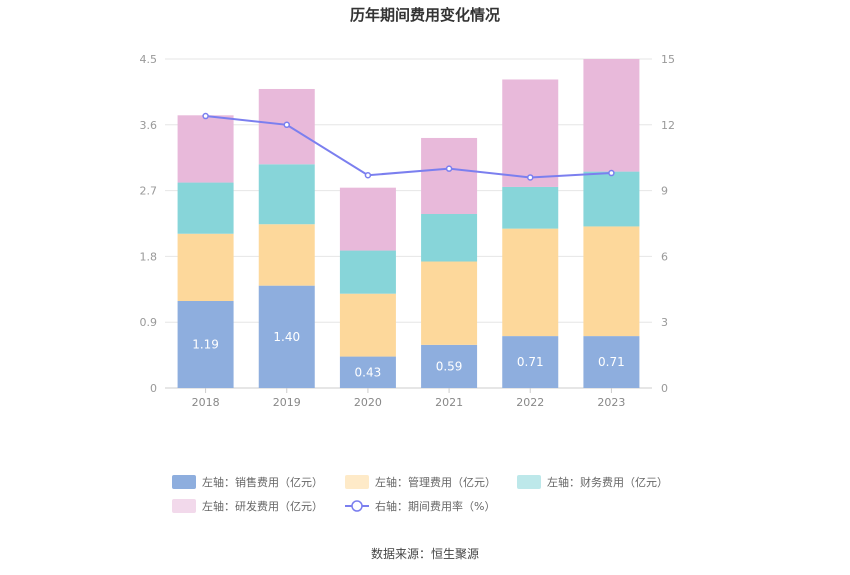 The width and height of the screenshot is (850, 575). I want to click on y-right-tick-label: 6, so click(664, 256).